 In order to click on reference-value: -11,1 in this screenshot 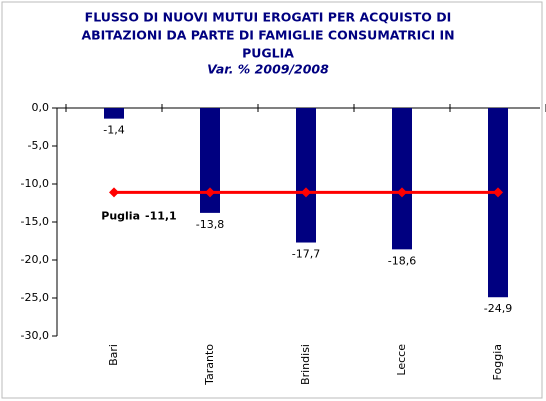, I will do `click(161, 215)`.